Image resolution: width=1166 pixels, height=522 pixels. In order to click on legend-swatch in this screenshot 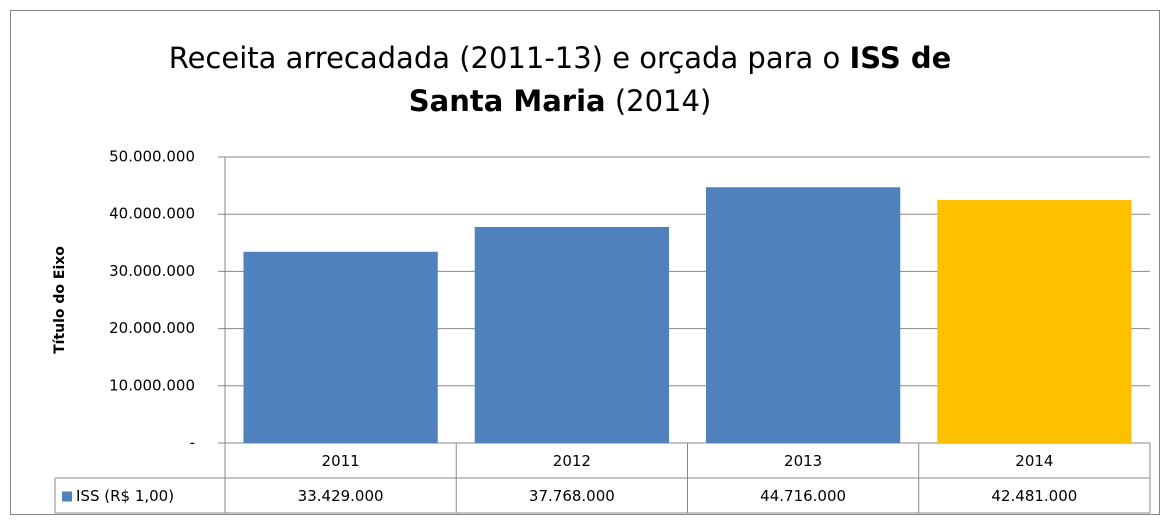, I will do `click(67, 496)`.